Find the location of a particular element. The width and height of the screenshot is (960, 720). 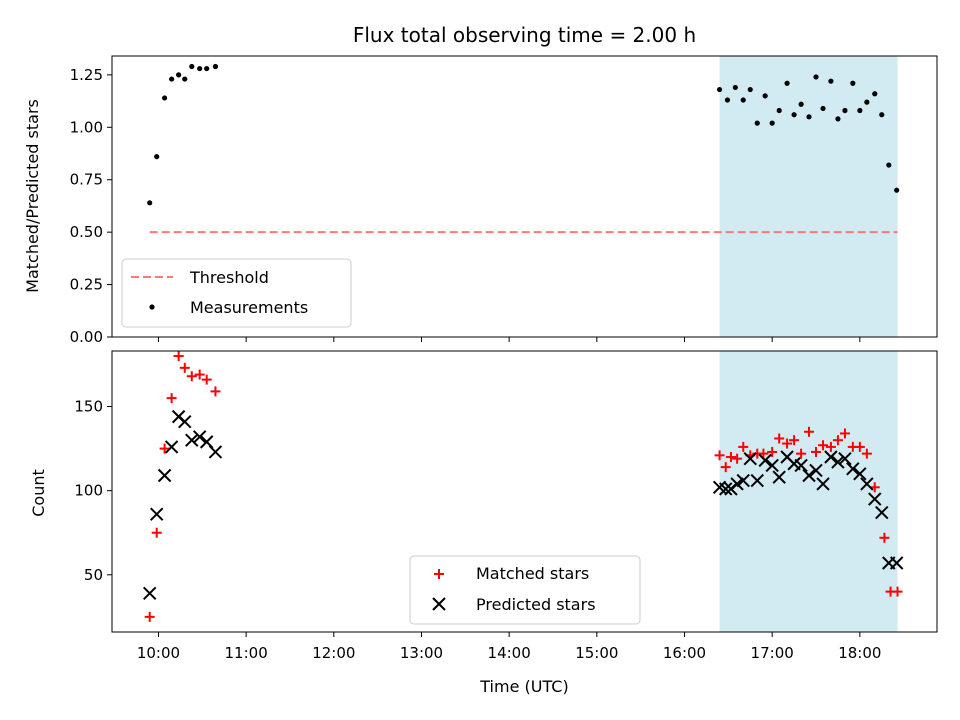

ratio-y-tick-label: 1.25 is located at coordinates (86, 75).